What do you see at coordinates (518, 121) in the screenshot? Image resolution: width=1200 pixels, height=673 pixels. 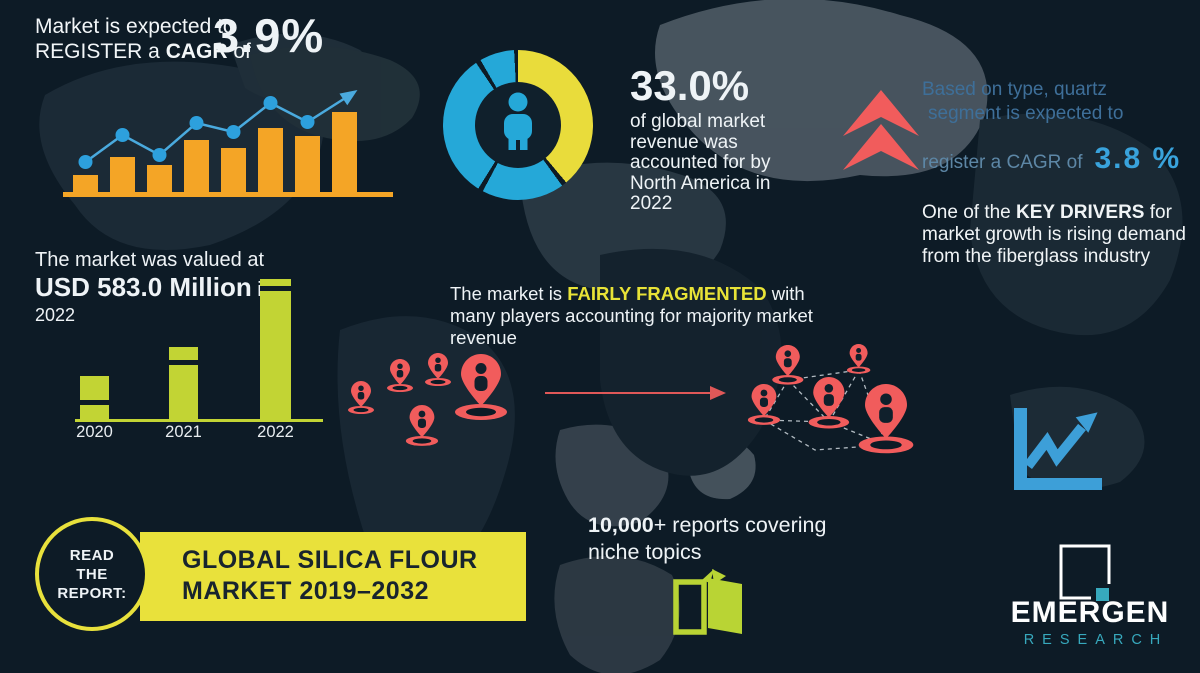 I see `person-icon` at bounding box center [518, 121].